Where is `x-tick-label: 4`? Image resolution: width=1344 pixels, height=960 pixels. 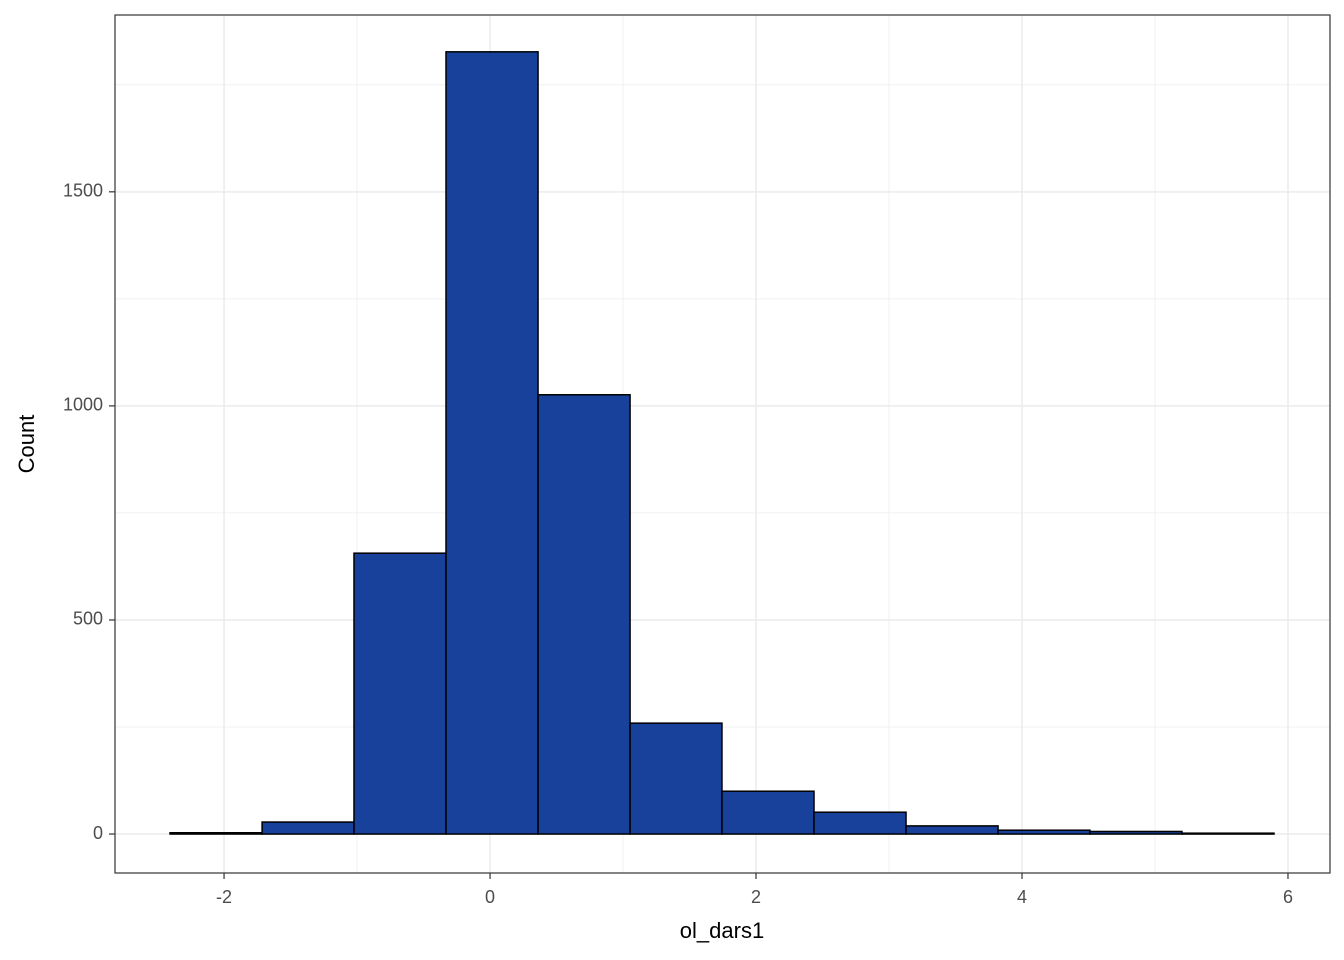 x-tick-label: 4 is located at coordinates (1022, 897).